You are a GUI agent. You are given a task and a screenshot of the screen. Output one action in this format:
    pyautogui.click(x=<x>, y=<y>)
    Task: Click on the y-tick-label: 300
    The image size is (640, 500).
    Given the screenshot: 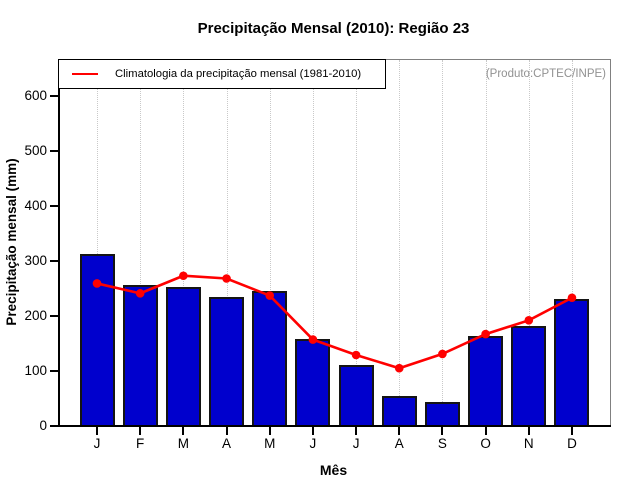 What is the action you would take?
    pyautogui.click(x=35, y=260)
    